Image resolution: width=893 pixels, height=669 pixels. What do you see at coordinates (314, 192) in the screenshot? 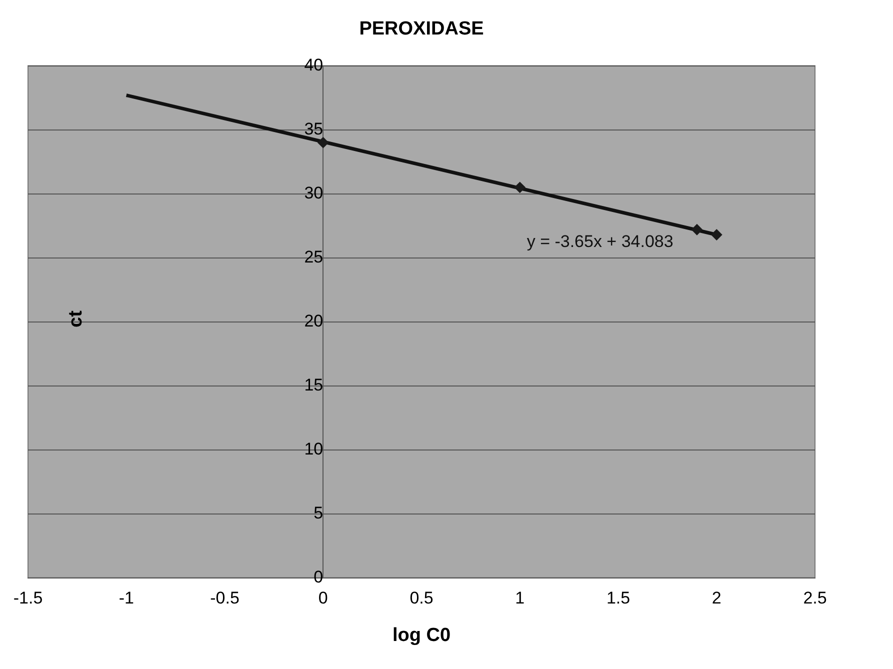
I see `y-tick-label: 30` at bounding box center [314, 192].